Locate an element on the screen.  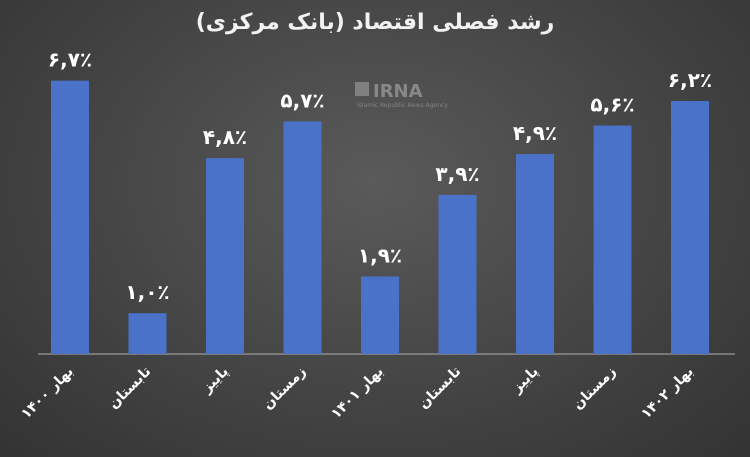
category-label: بهار ۱۴۰۱ is located at coordinates (357, 393).